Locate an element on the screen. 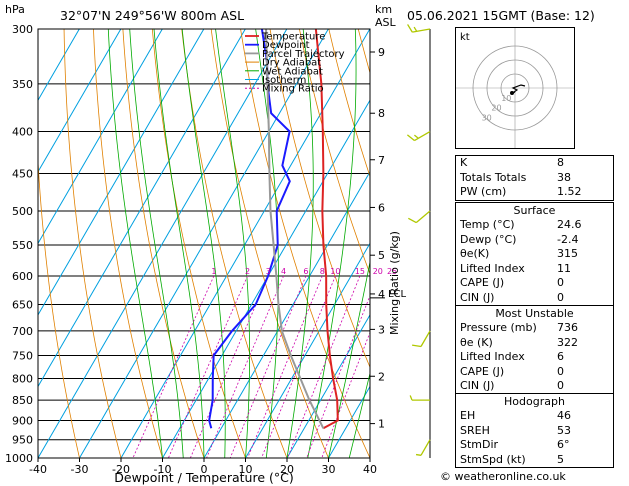  km-tick-label: 8 is located at coordinates (381, 113).